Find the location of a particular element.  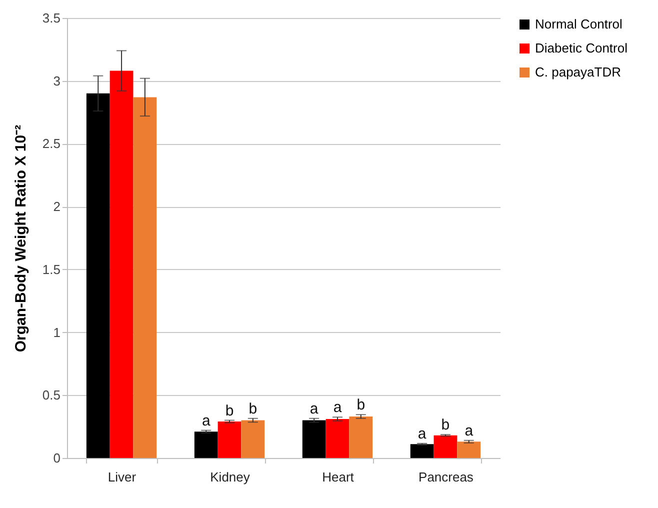

legend-label: Diabetic Control is located at coordinates (581, 48).